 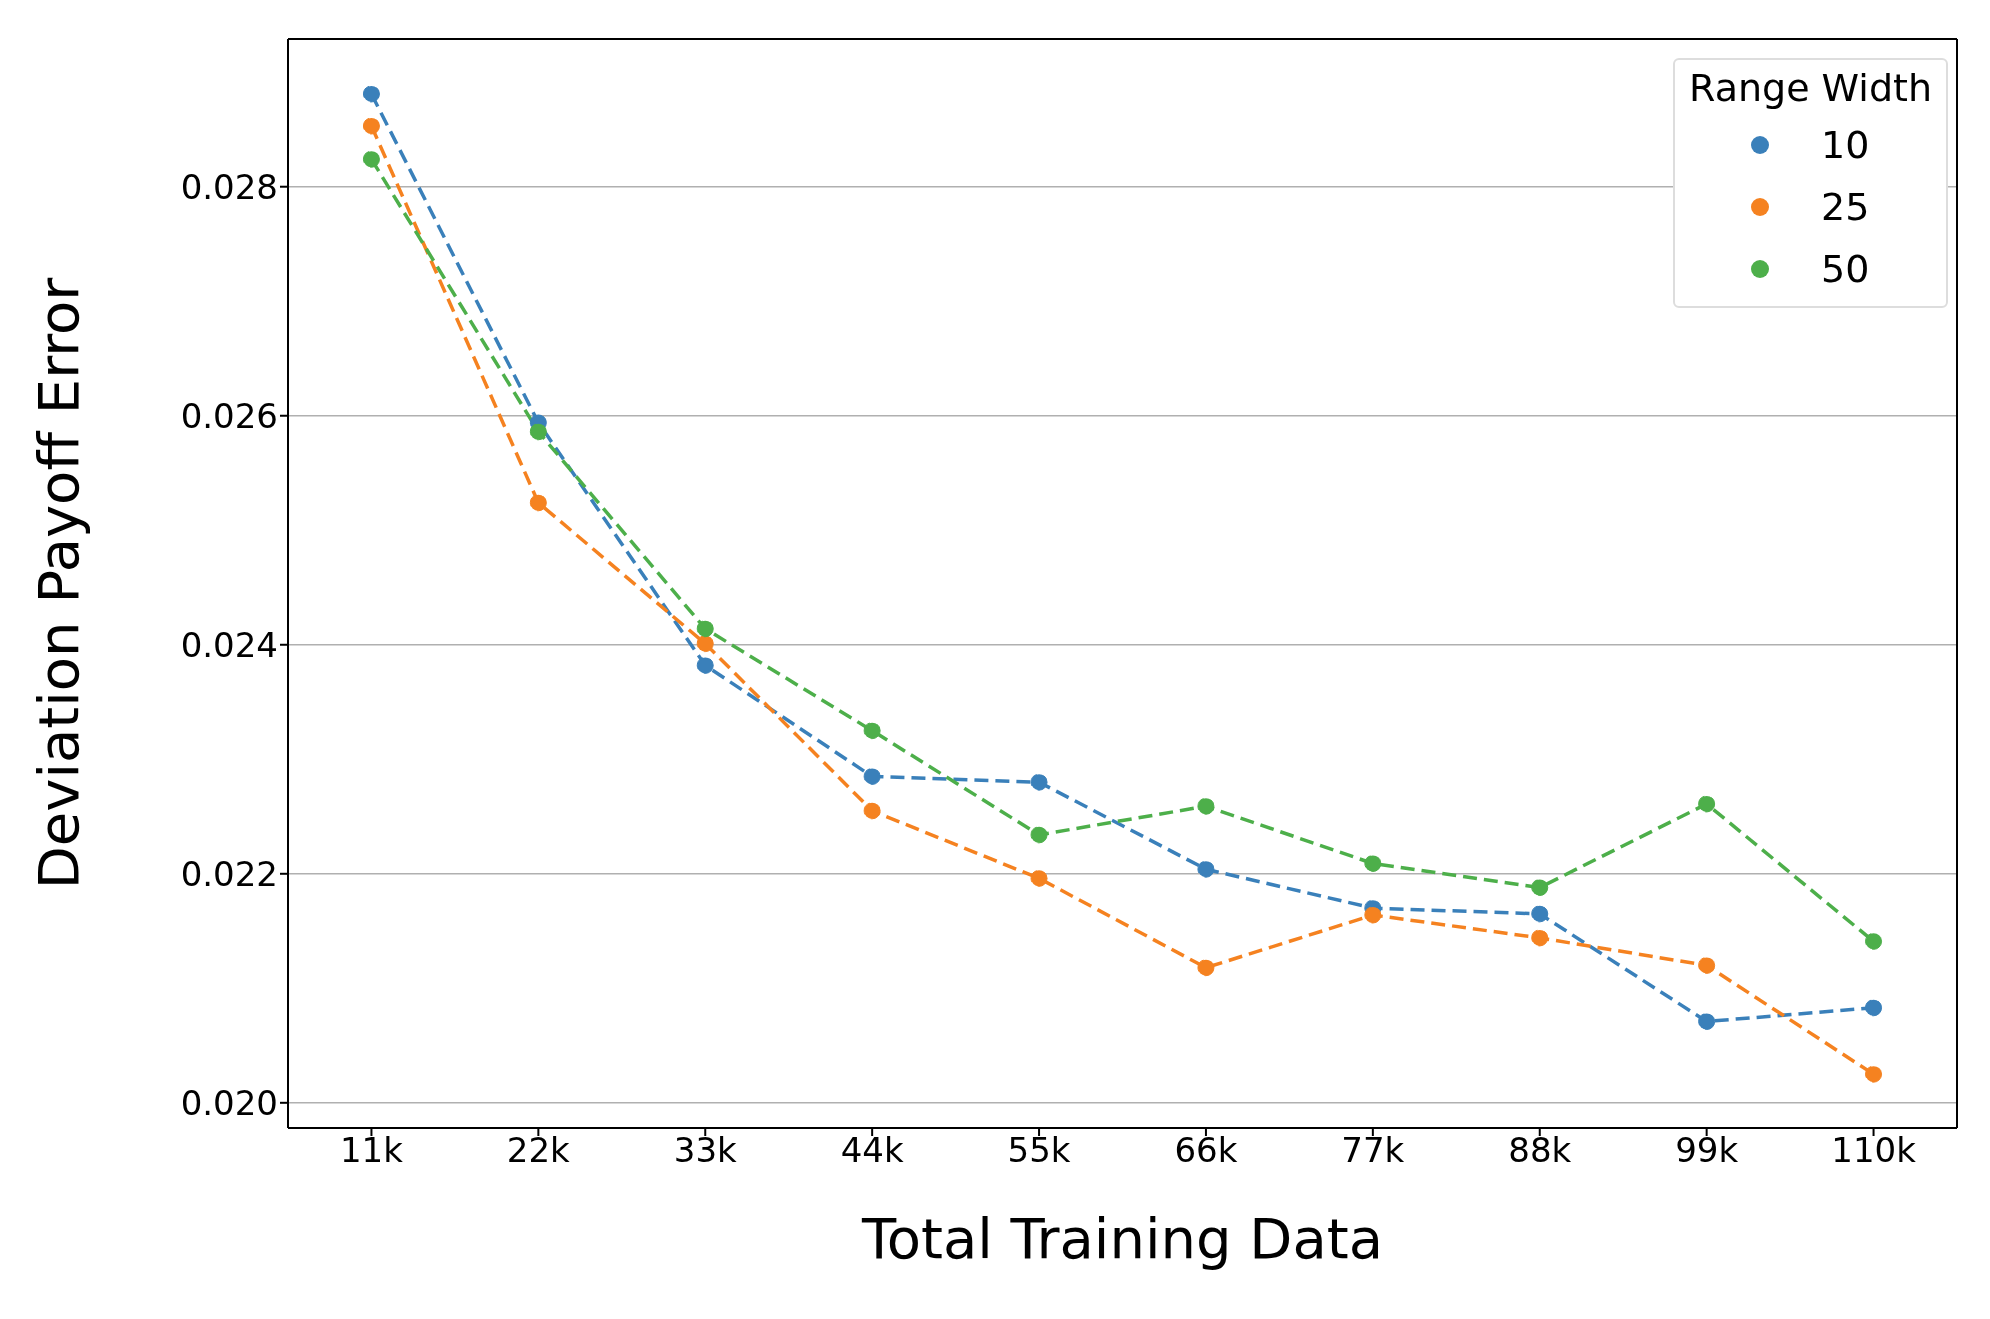 What do you see at coordinates (1122, 1238) in the screenshot?
I see `x-axis-title: Total Training Data` at bounding box center [1122, 1238].